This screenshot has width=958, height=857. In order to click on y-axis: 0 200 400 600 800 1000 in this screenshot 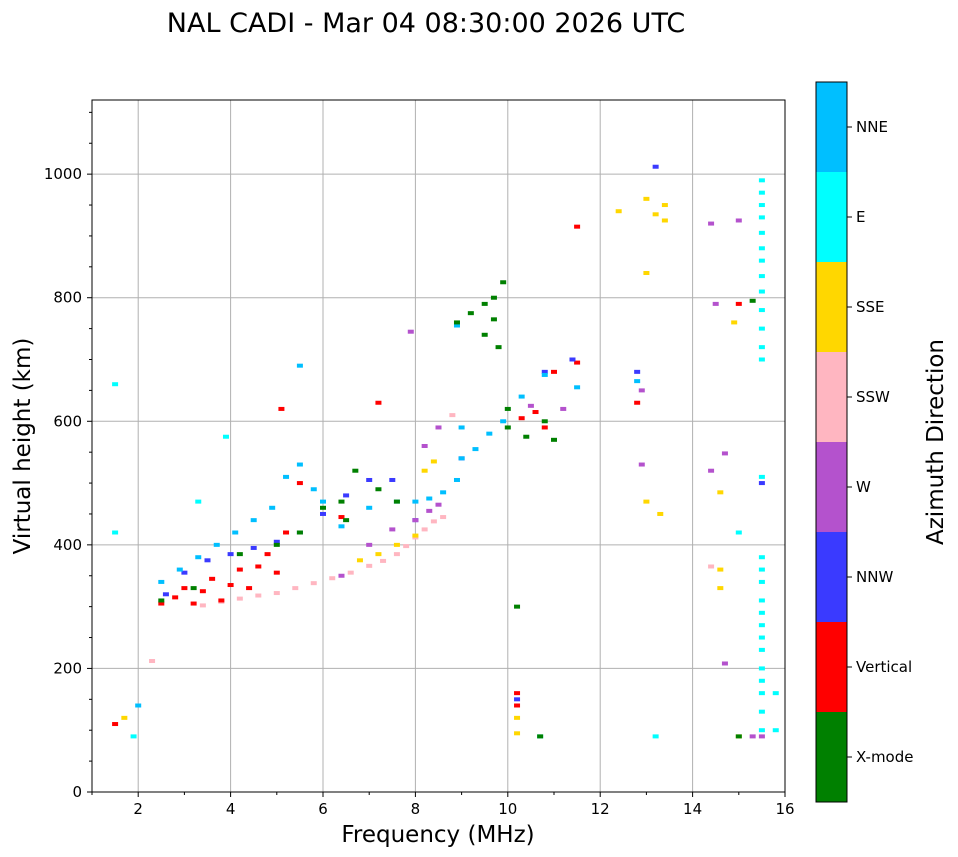, I will do `click(68, 456)`.